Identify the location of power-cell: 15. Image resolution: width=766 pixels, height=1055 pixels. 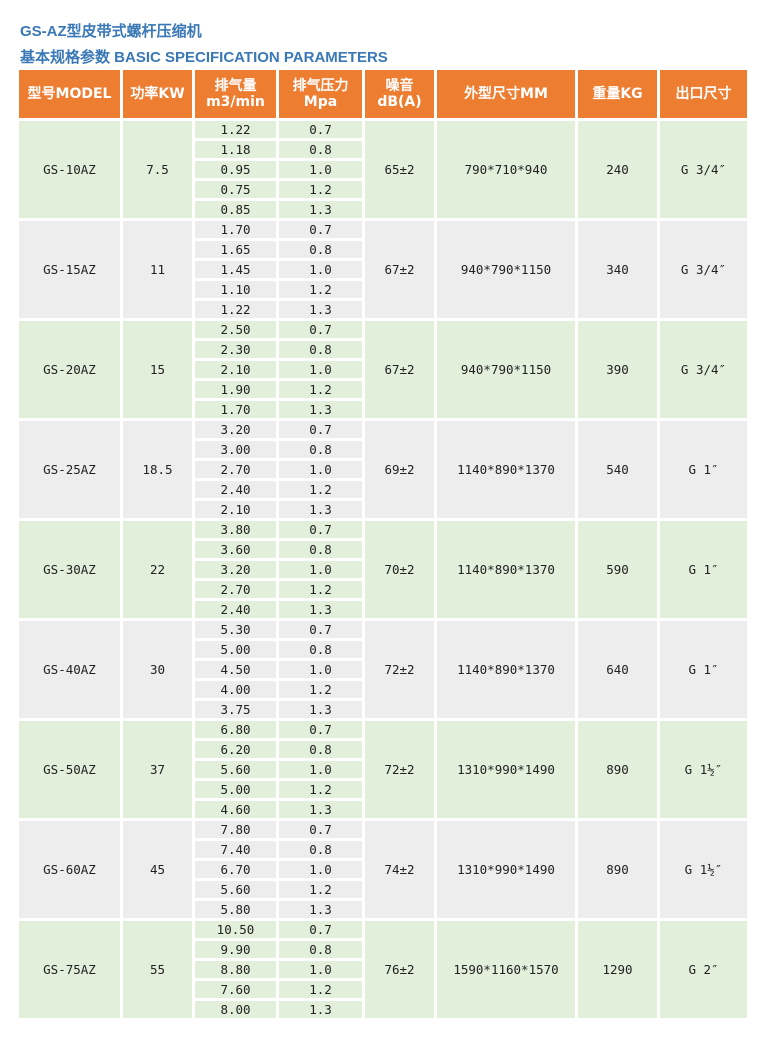
(157, 369).